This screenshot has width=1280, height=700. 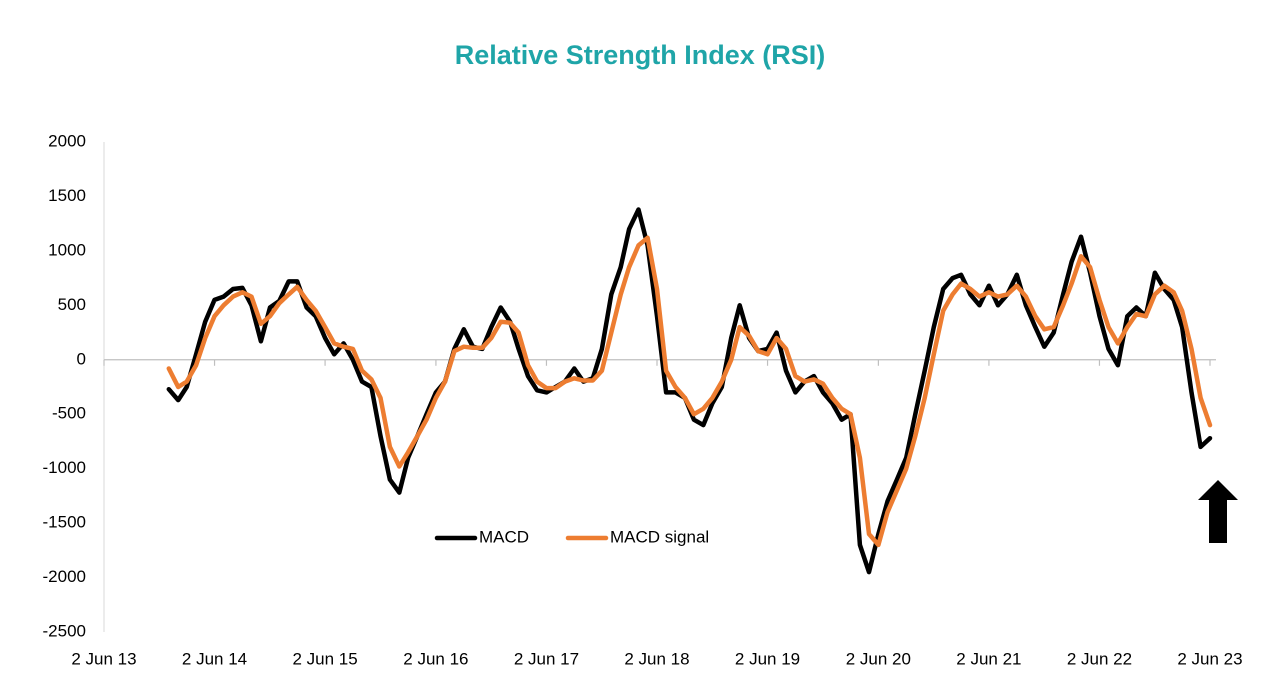 I want to click on y-tick-label: 1500, so click(x=67, y=195).